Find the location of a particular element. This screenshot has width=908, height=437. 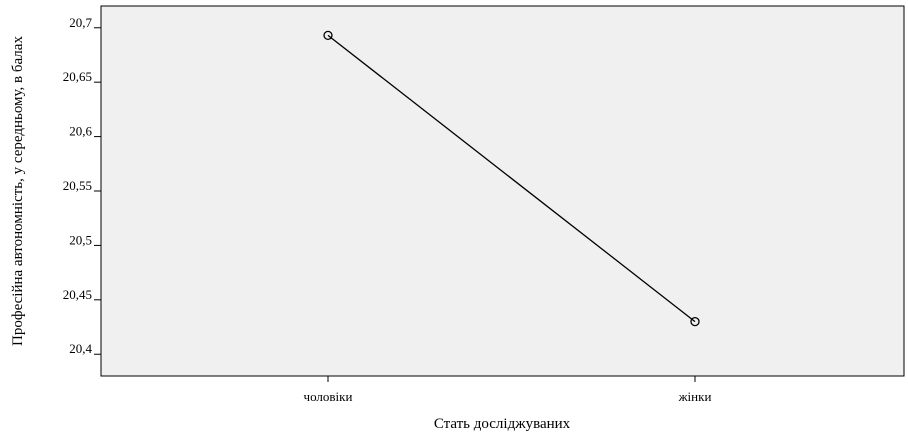

y-tick-label: 20,5 is located at coordinates (80, 239).